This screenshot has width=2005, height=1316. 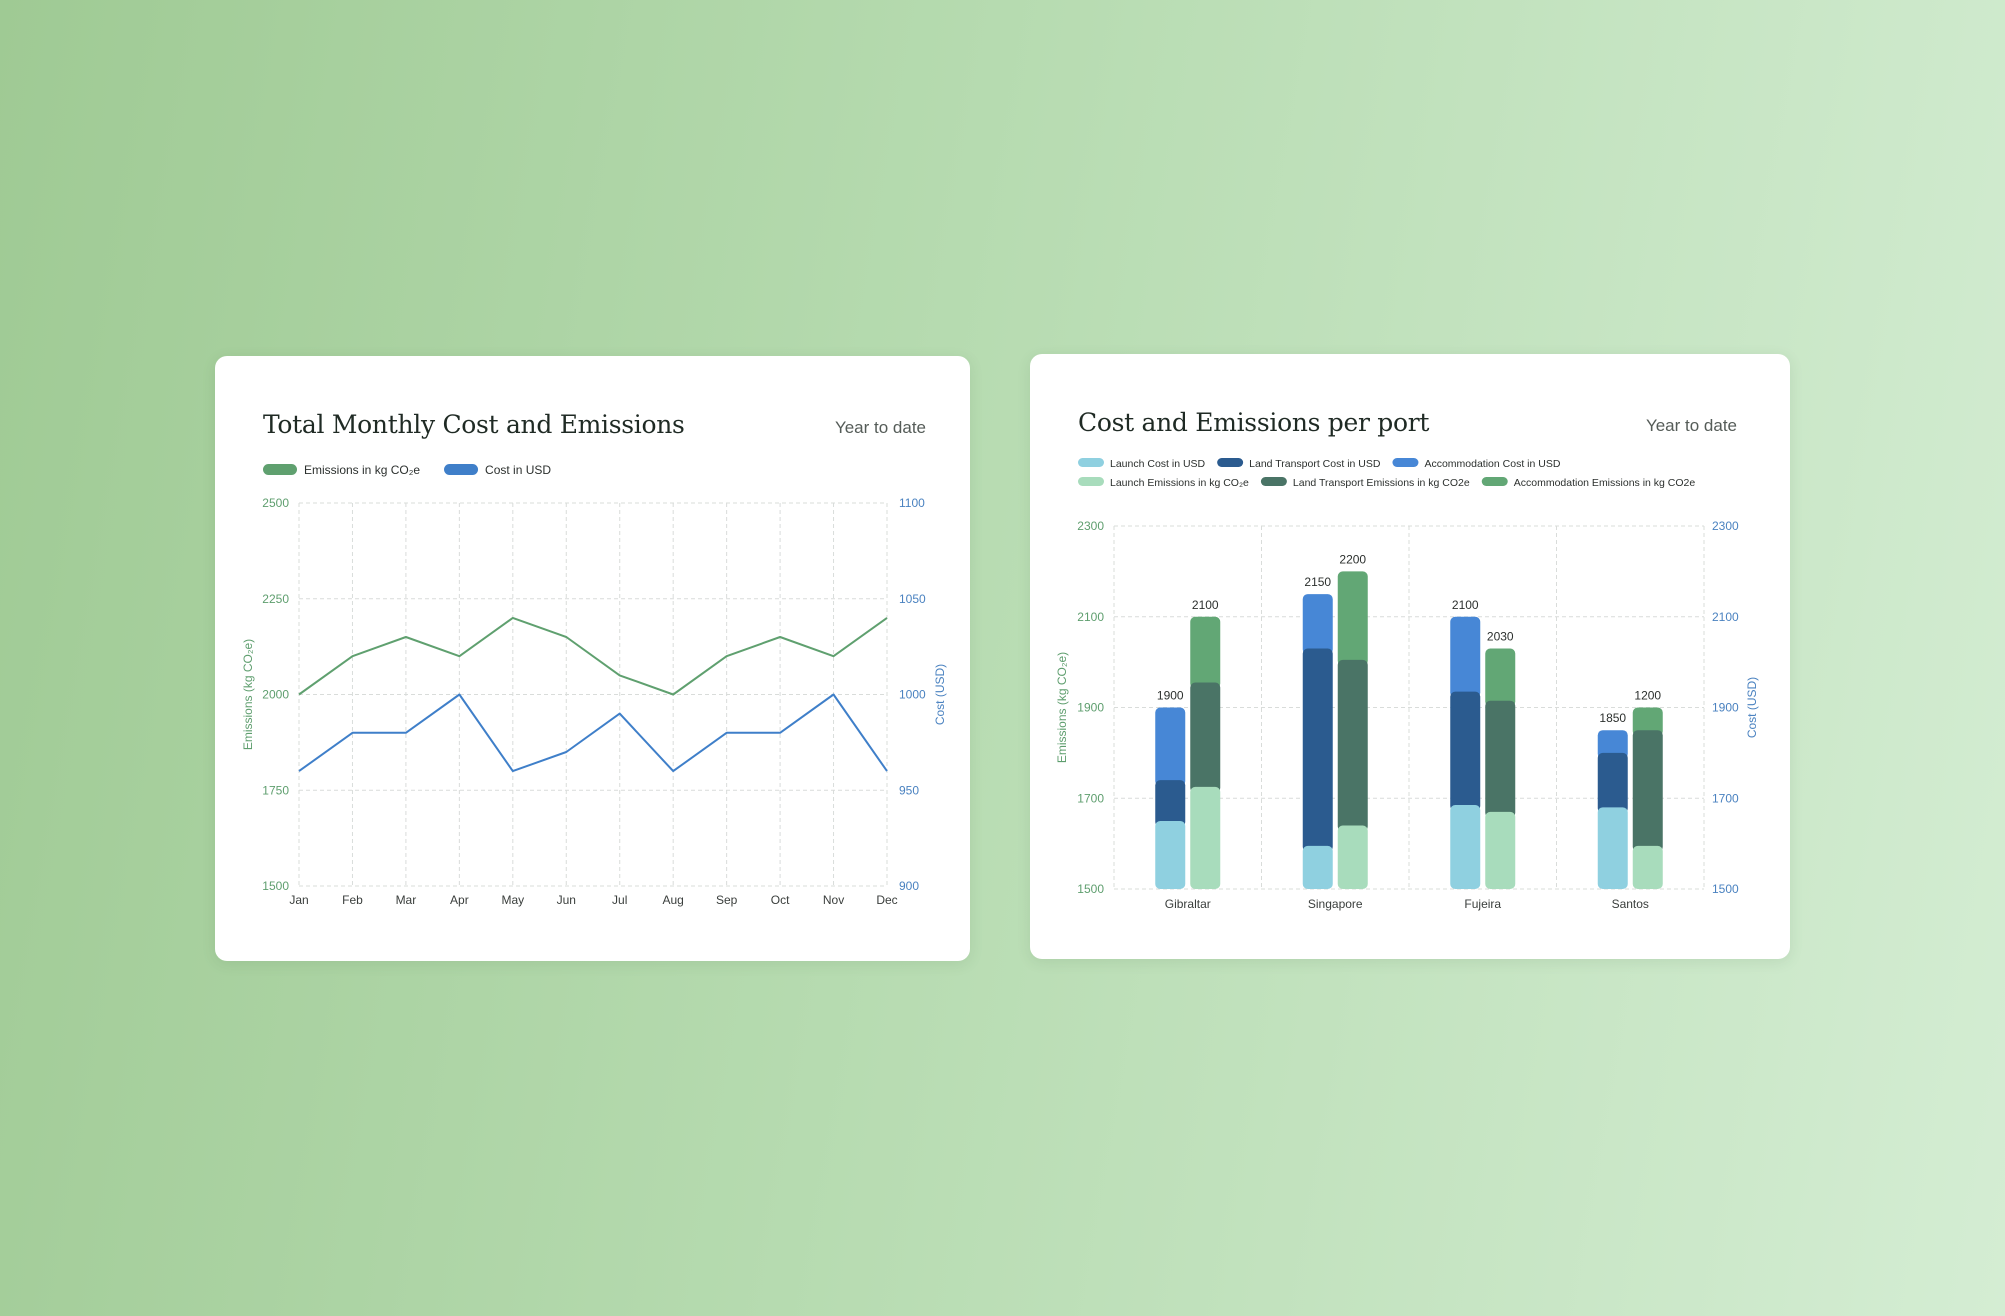 What do you see at coordinates (1205, 737) in the screenshot?
I see `bar-segment-gibraltar-land-transport-emissions-in-kg-co2e` at bounding box center [1205, 737].